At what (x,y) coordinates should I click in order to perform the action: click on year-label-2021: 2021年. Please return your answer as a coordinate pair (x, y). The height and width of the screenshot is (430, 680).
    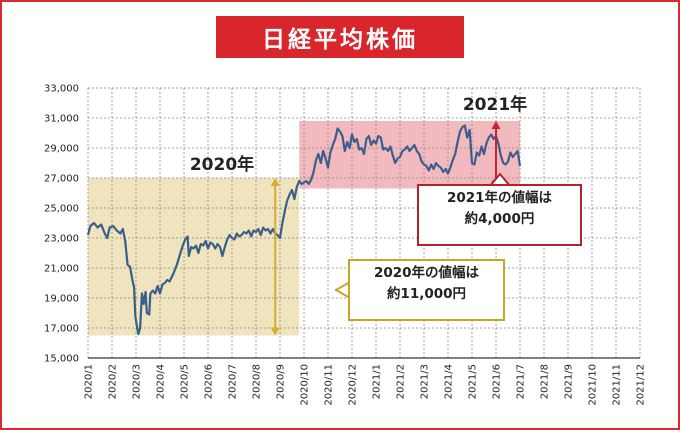
    Looking at the image, I should click on (495, 104).